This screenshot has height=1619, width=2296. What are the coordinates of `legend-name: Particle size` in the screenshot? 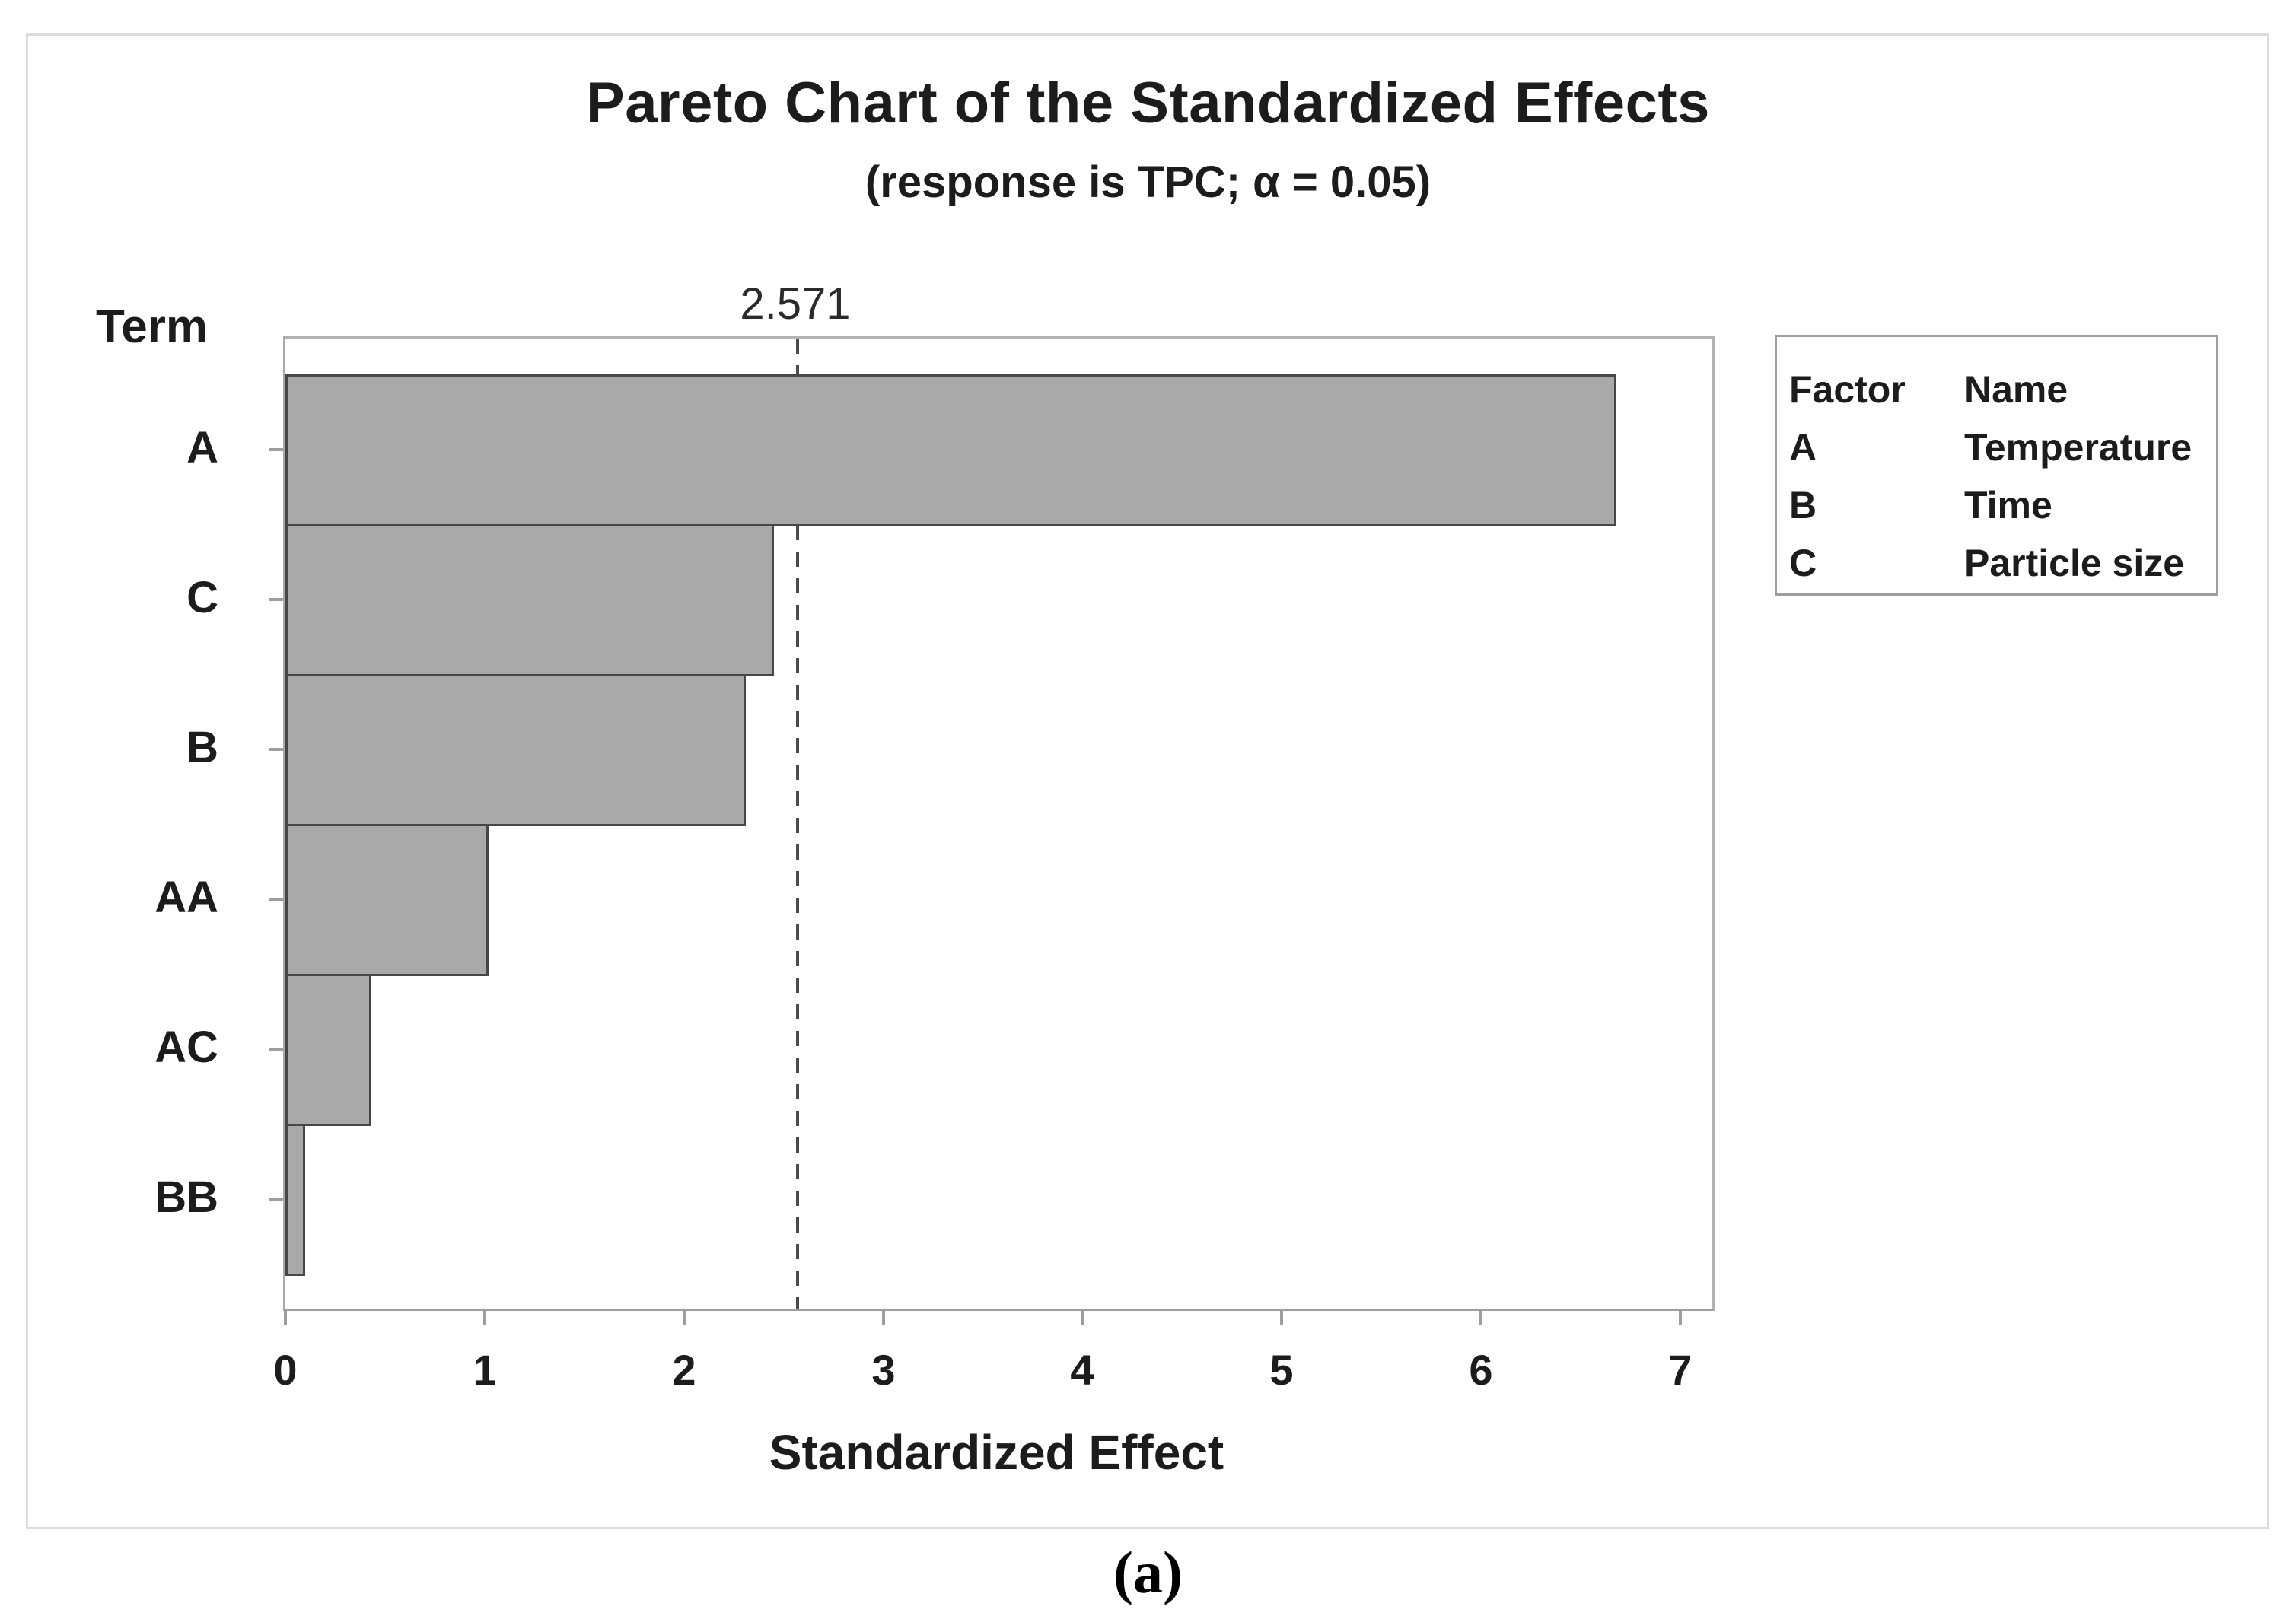 It's located at (2074, 563).